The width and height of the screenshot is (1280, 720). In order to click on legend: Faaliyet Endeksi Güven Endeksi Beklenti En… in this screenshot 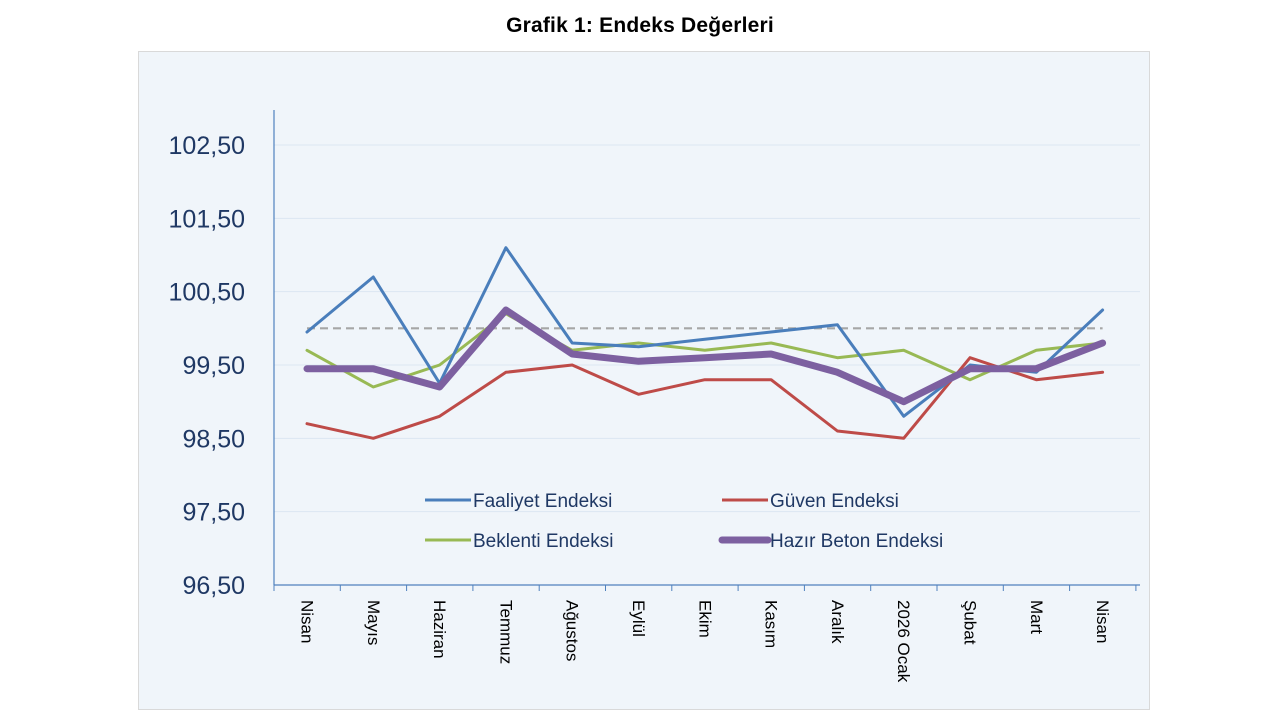, I will do `click(684, 521)`.